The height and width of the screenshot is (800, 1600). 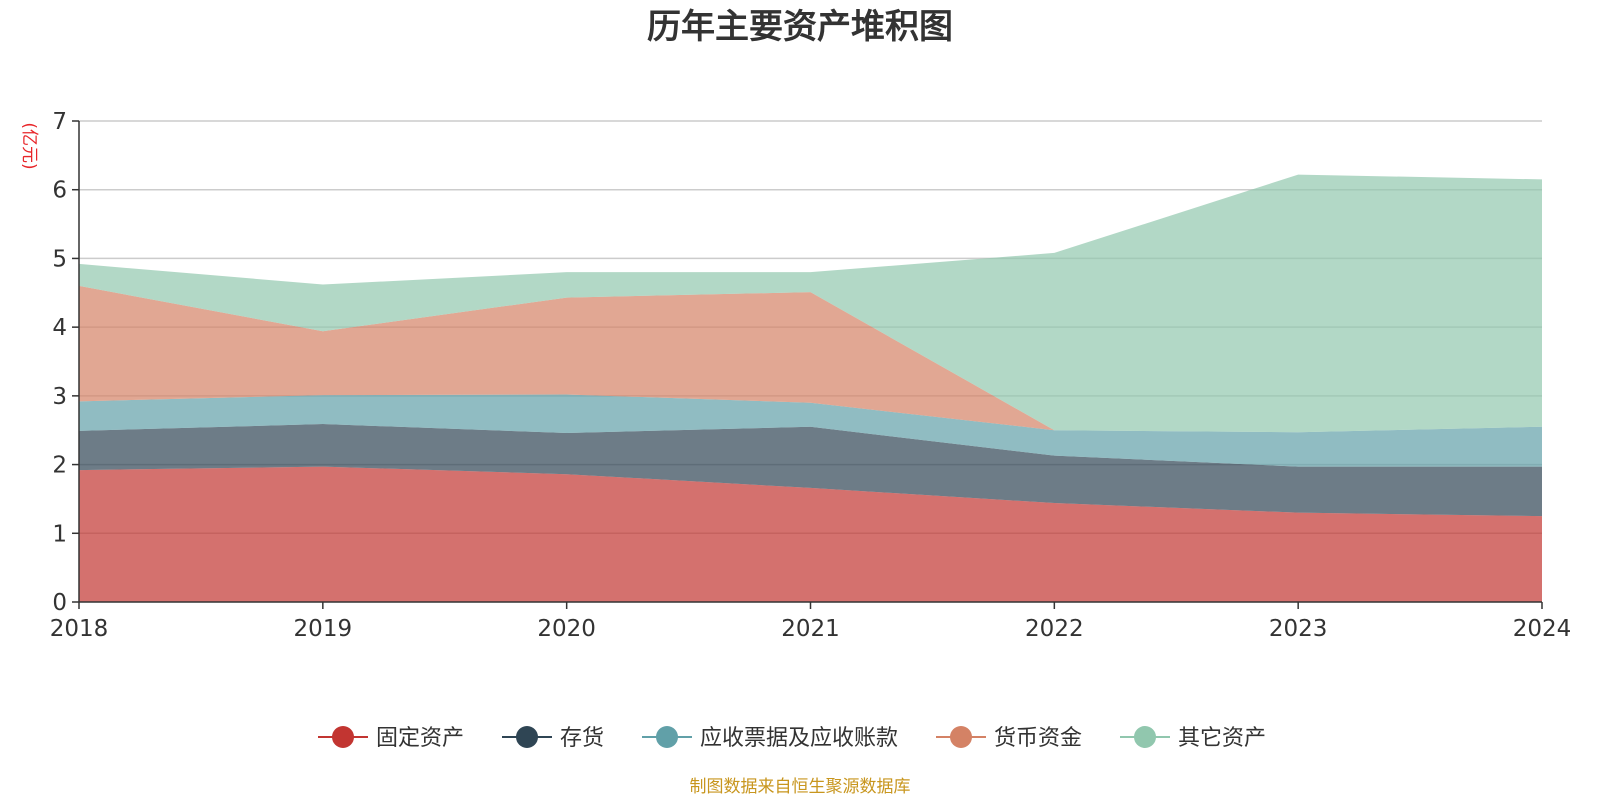 What do you see at coordinates (323, 629) in the screenshot?
I see `x-tick-label: 2019` at bounding box center [323, 629].